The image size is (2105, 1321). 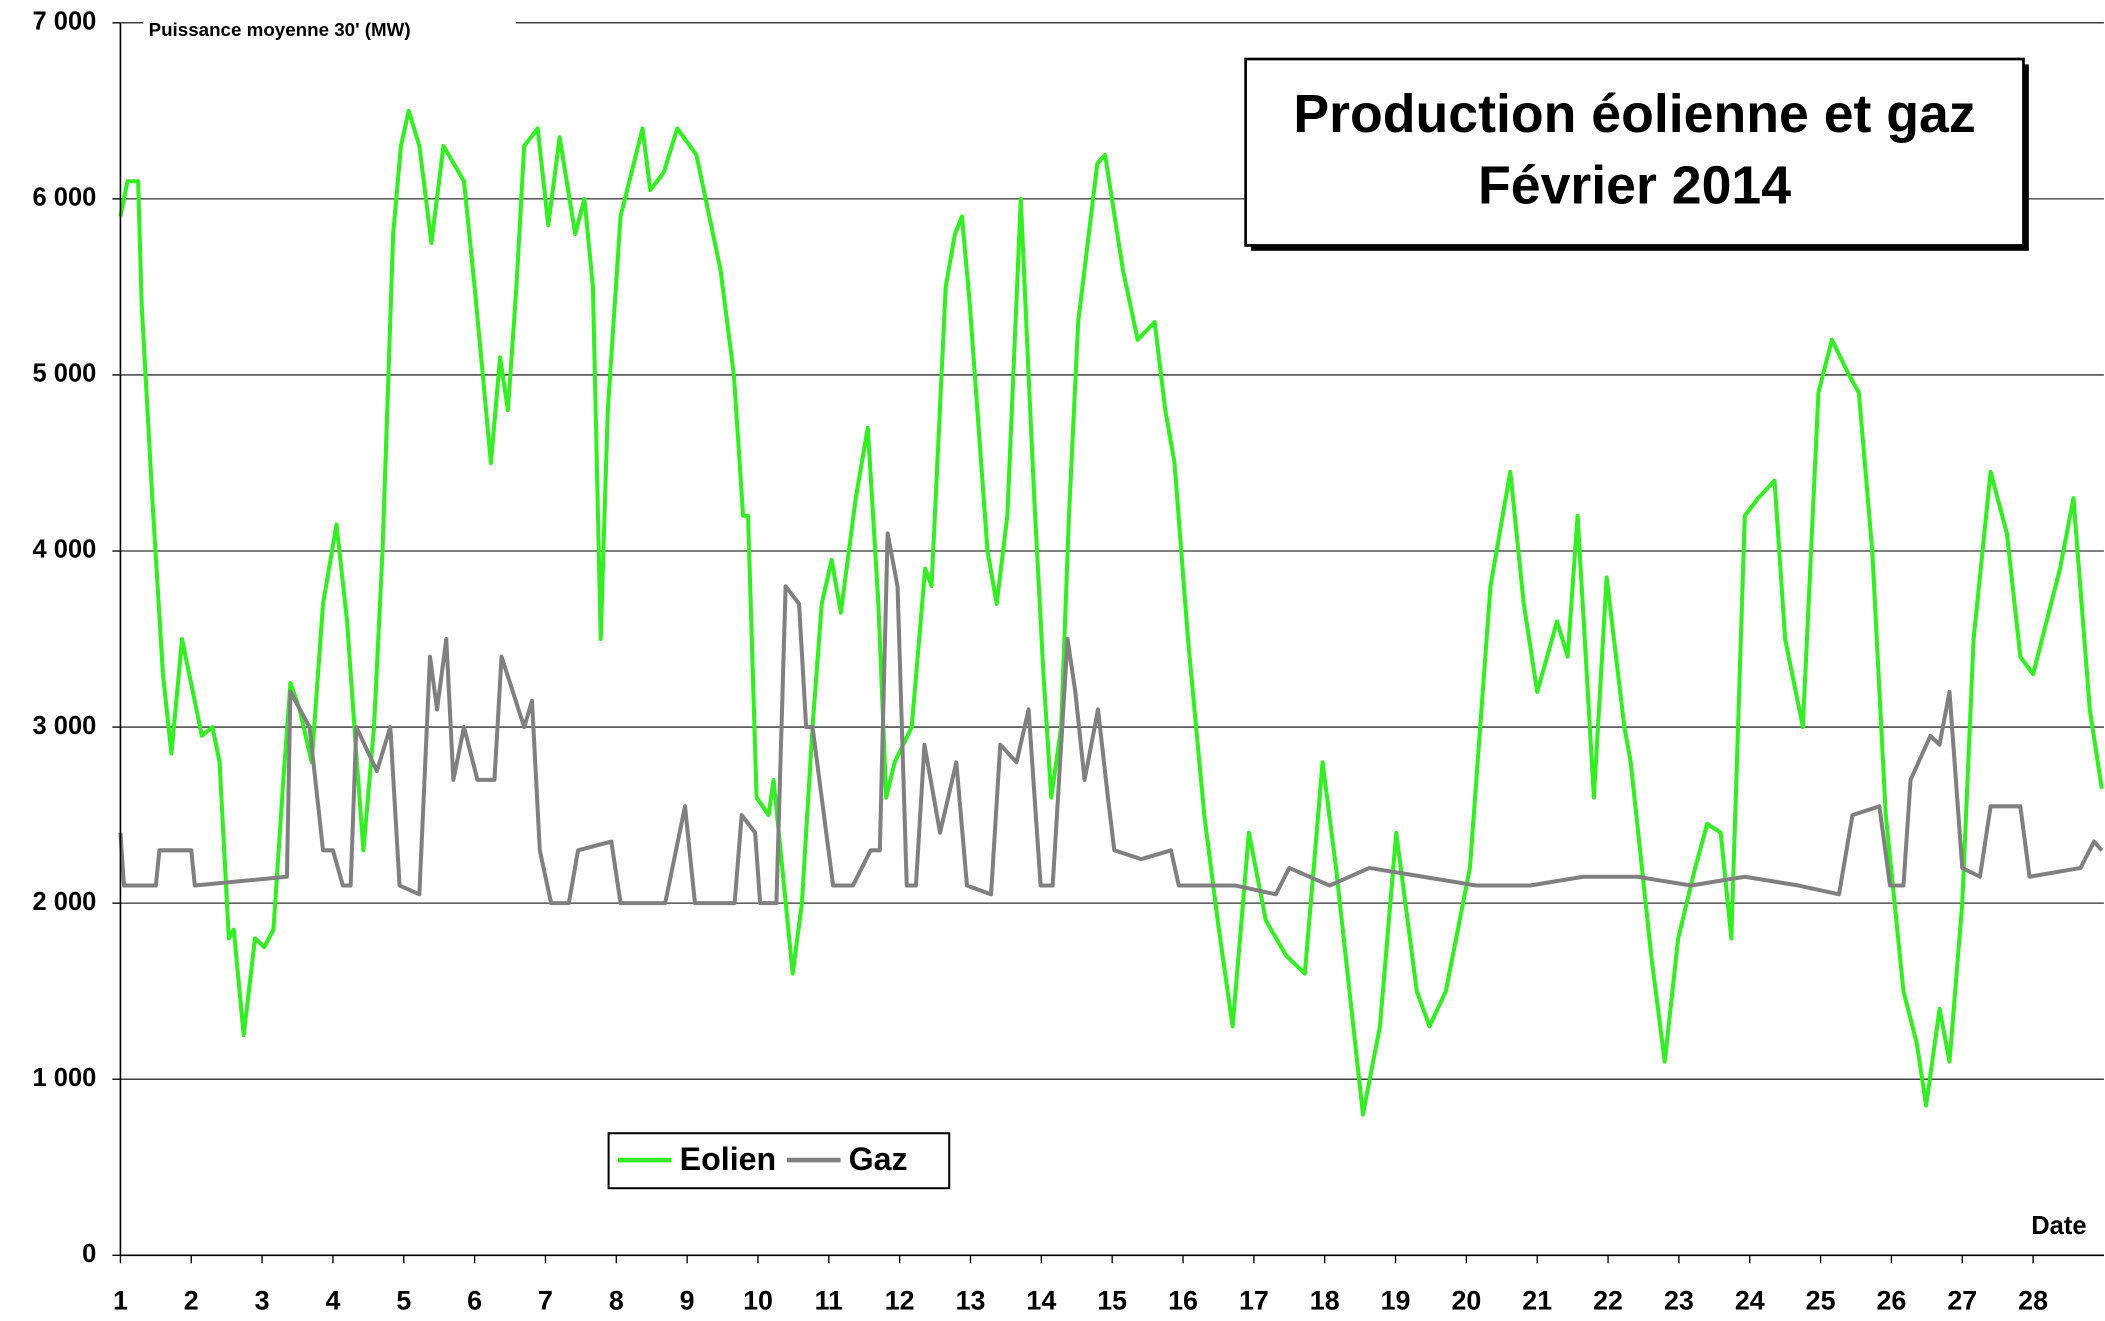 I want to click on x-tick-label: 15, so click(x=1112, y=1300).